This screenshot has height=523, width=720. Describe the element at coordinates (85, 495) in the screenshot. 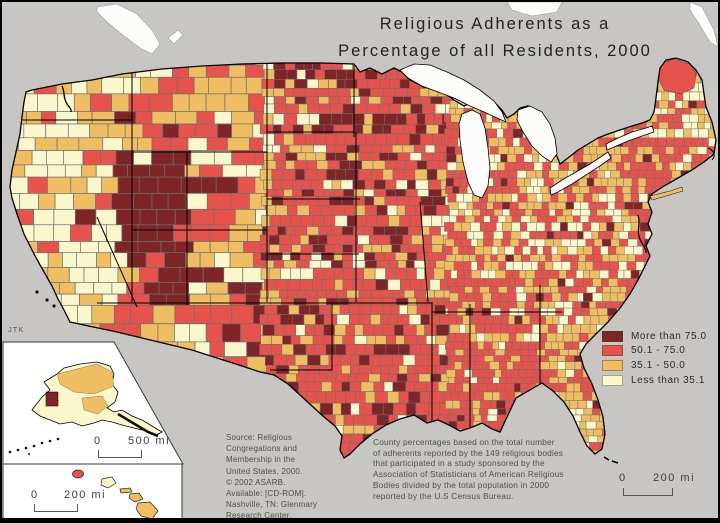

I see `hawaii-scale-distance: 200 mi` at that location.